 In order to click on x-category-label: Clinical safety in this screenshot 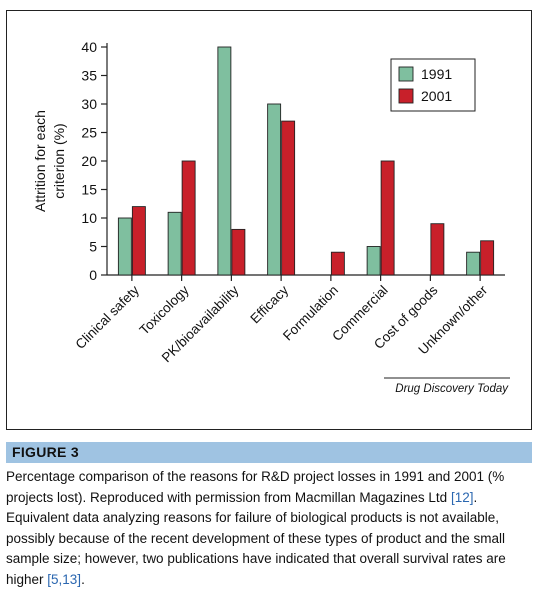, I will do `click(108, 317)`.